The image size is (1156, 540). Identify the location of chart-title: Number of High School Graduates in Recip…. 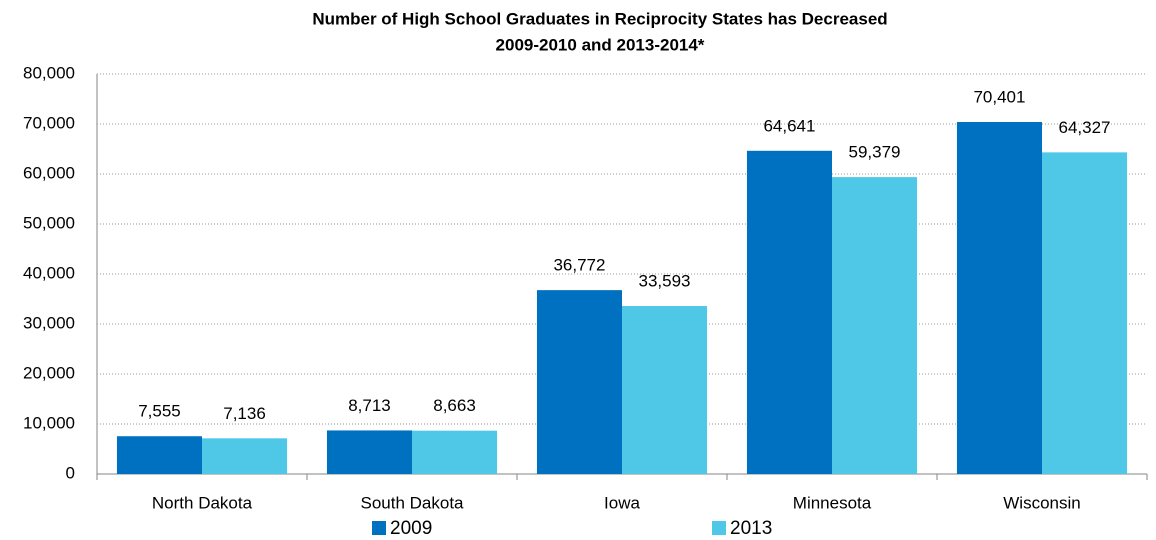
(599, 18).